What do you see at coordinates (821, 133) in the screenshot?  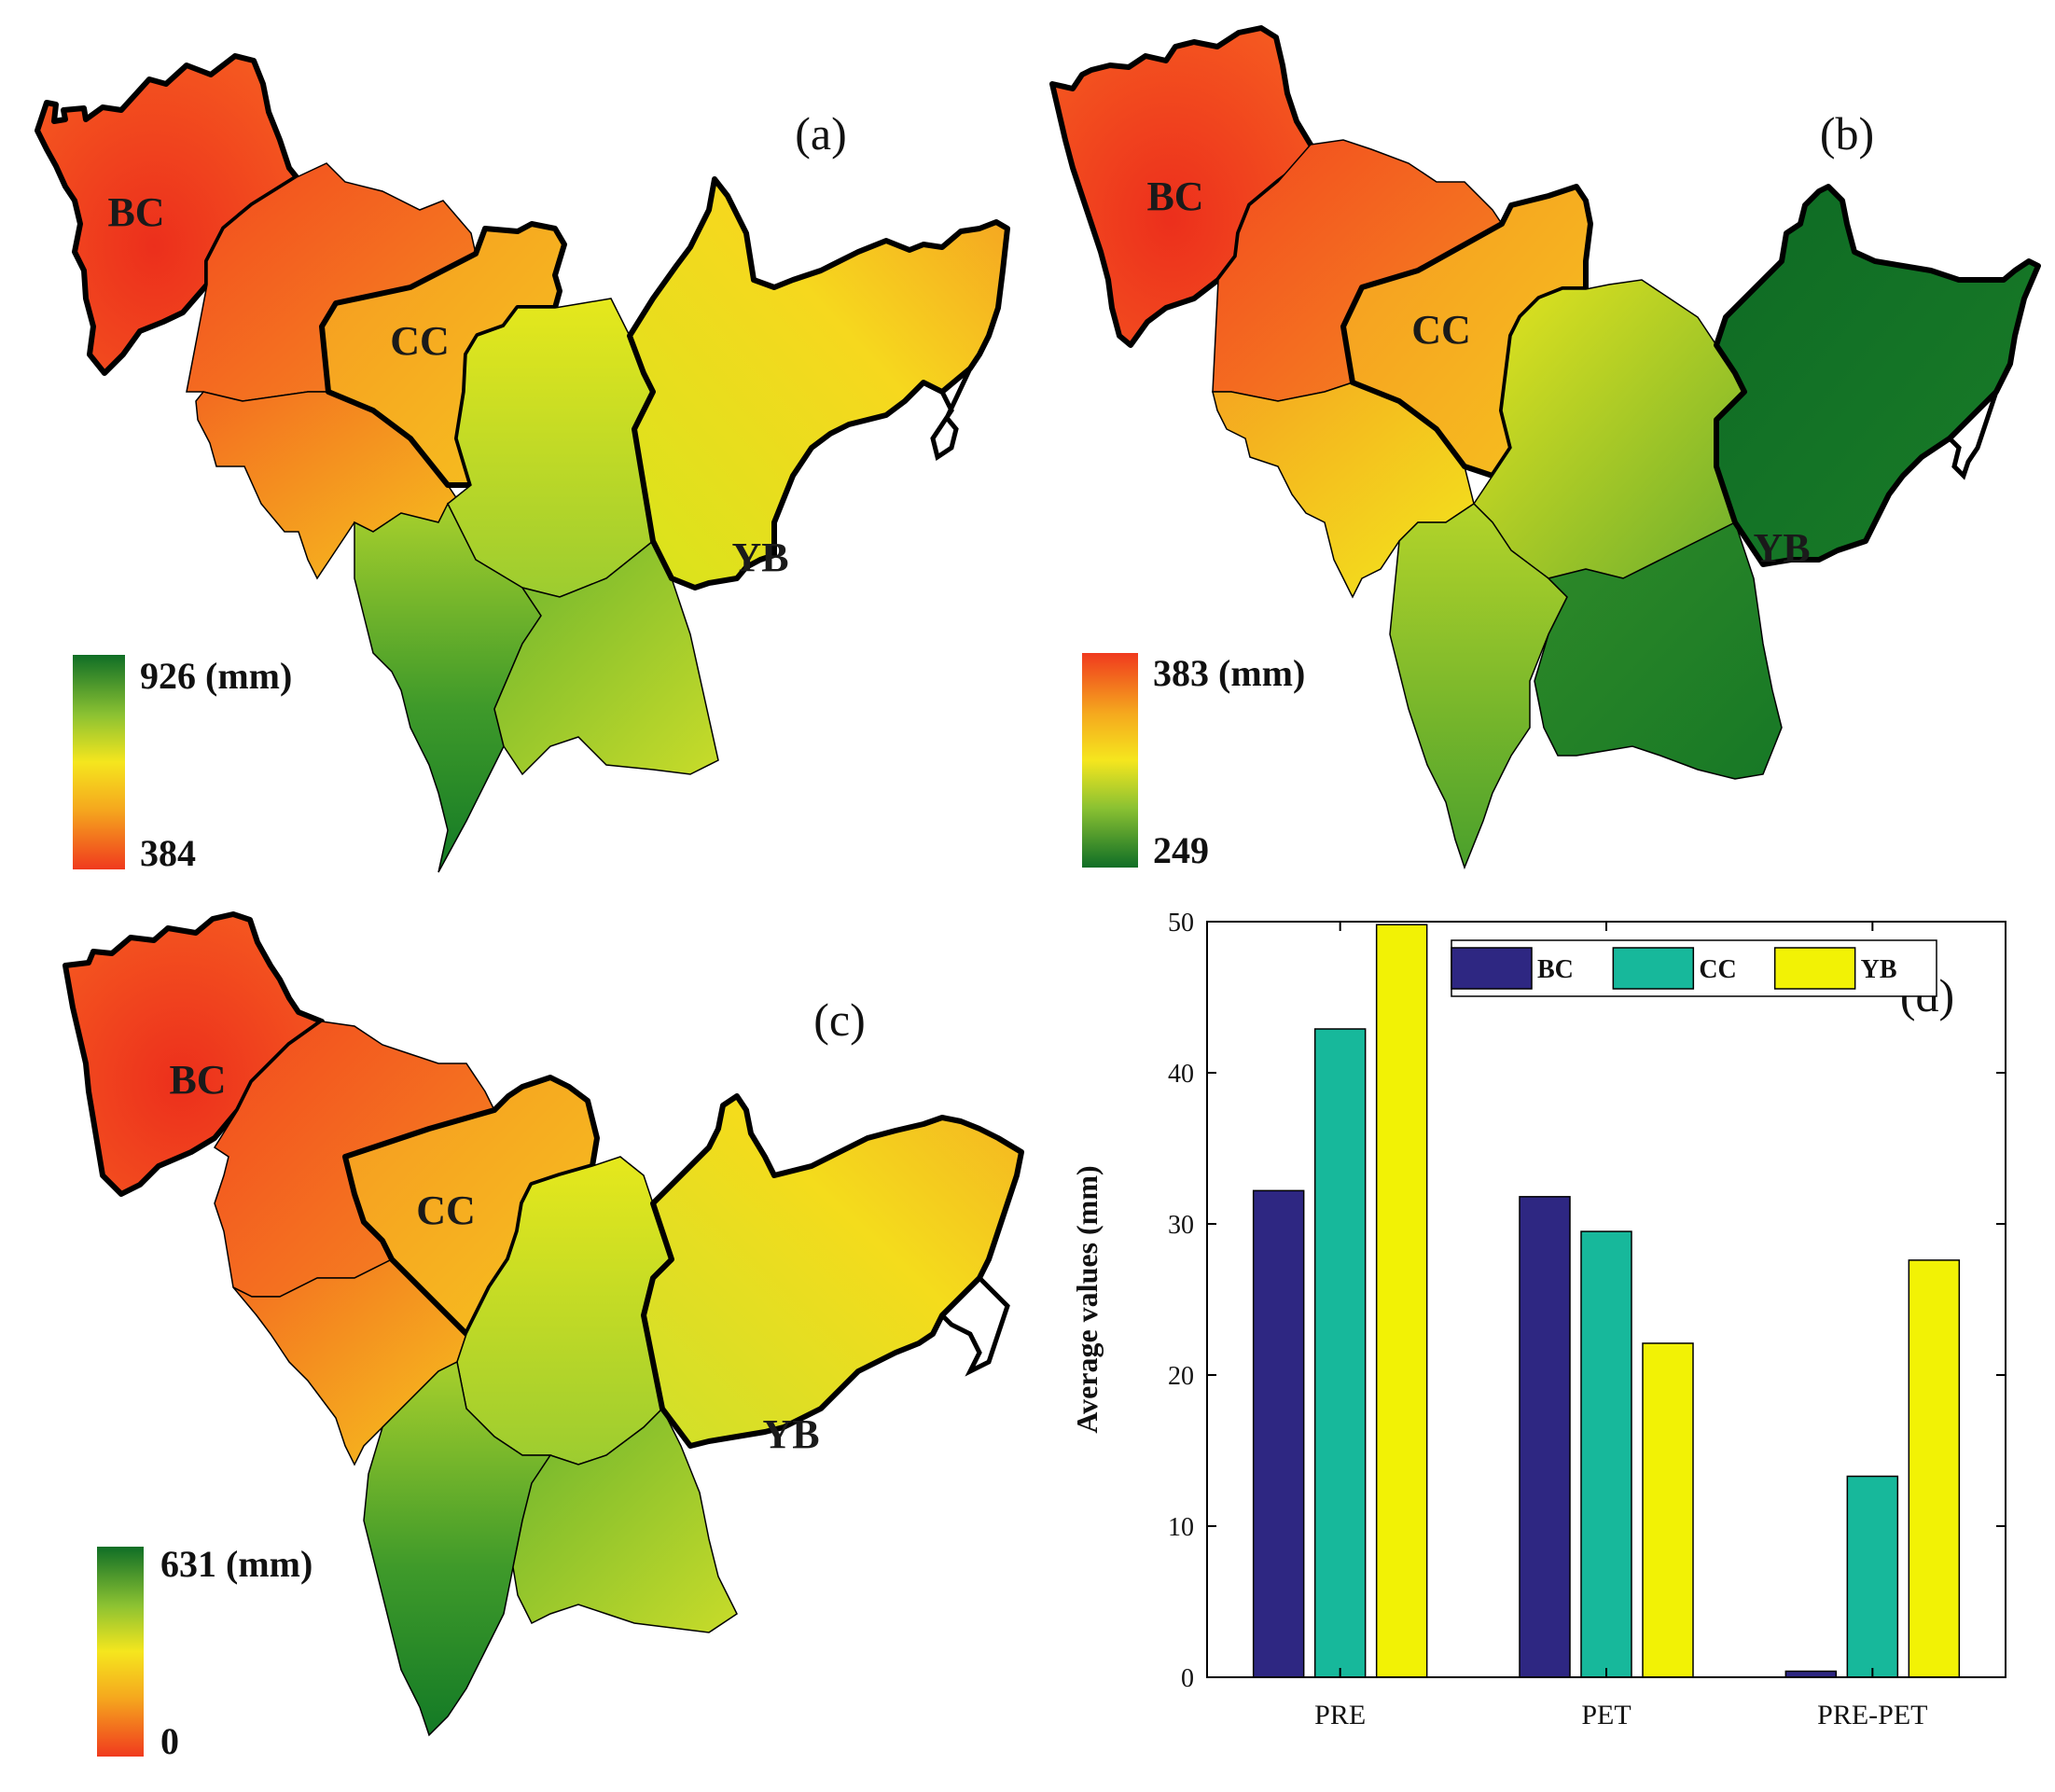 I see `panel-tag-a: (a)` at bounding box center [821, 133].